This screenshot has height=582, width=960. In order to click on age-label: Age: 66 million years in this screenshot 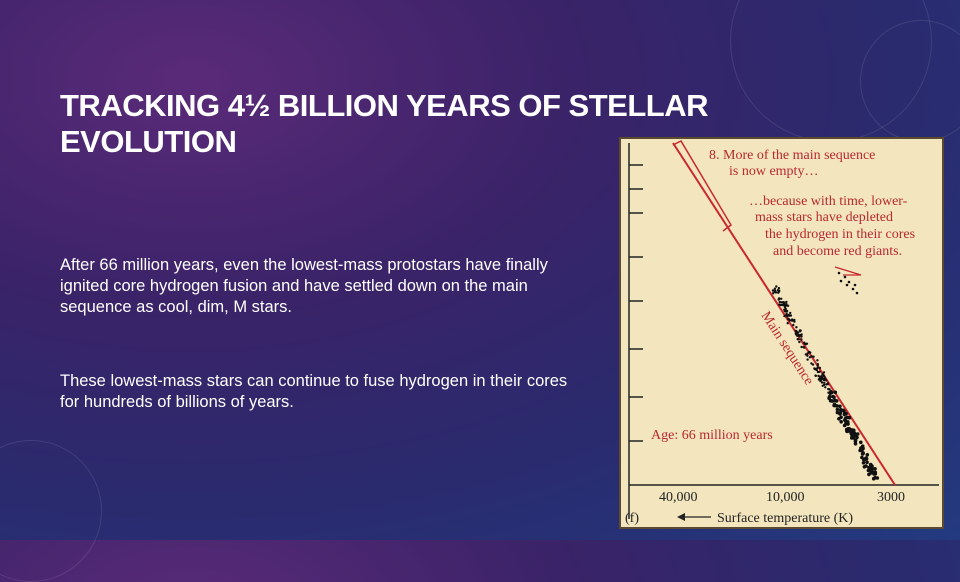, I will do `click(712, 435)`.